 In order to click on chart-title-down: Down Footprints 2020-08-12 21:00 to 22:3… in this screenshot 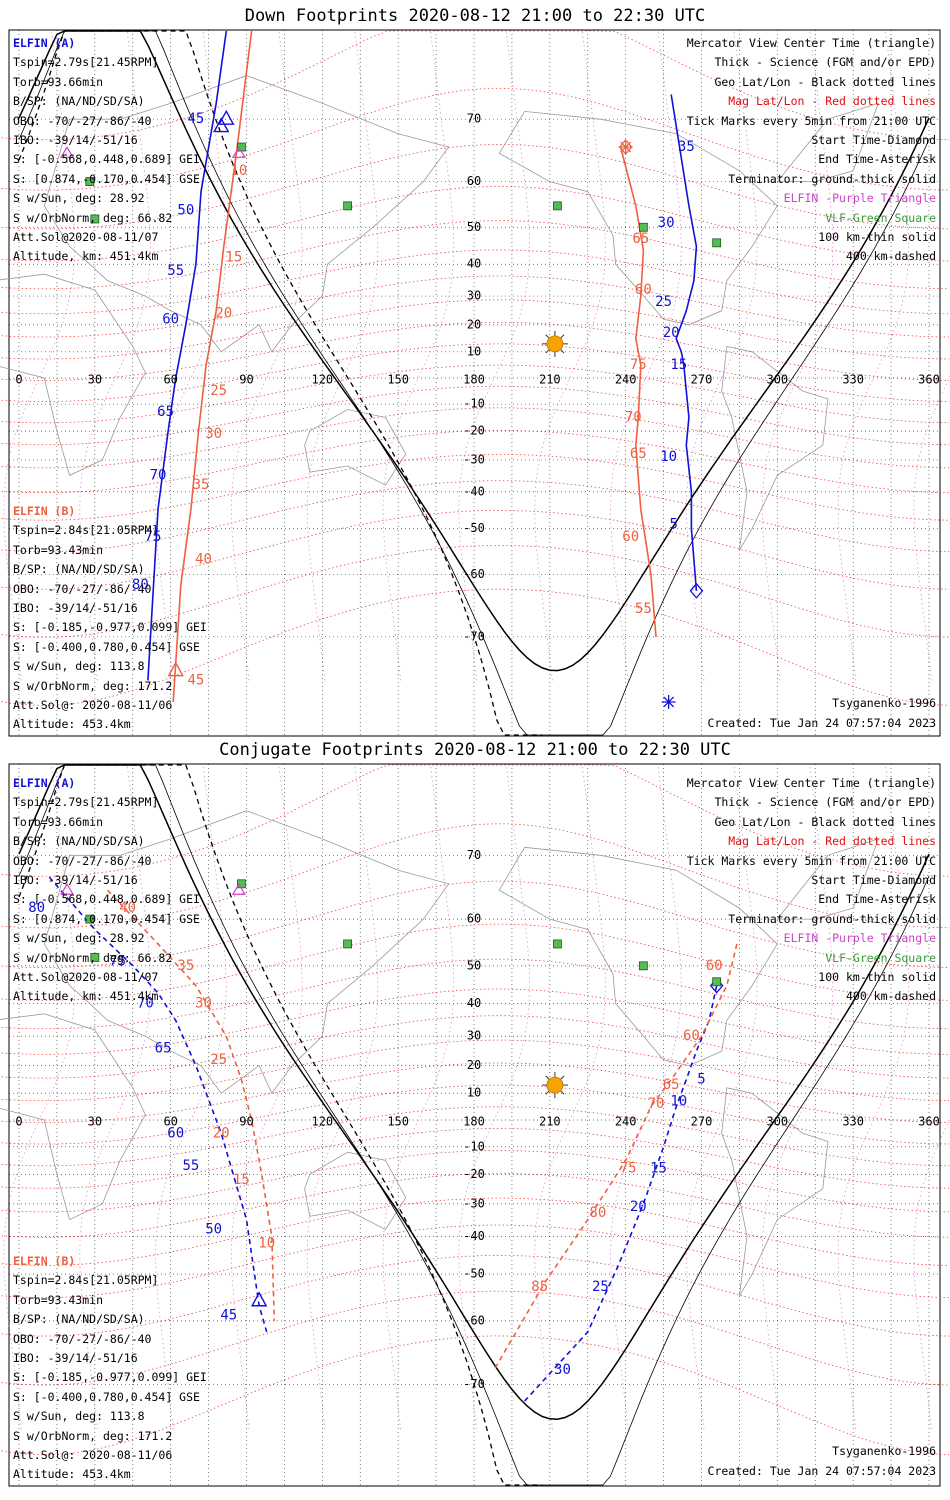, I will do `click(475, 16)`.